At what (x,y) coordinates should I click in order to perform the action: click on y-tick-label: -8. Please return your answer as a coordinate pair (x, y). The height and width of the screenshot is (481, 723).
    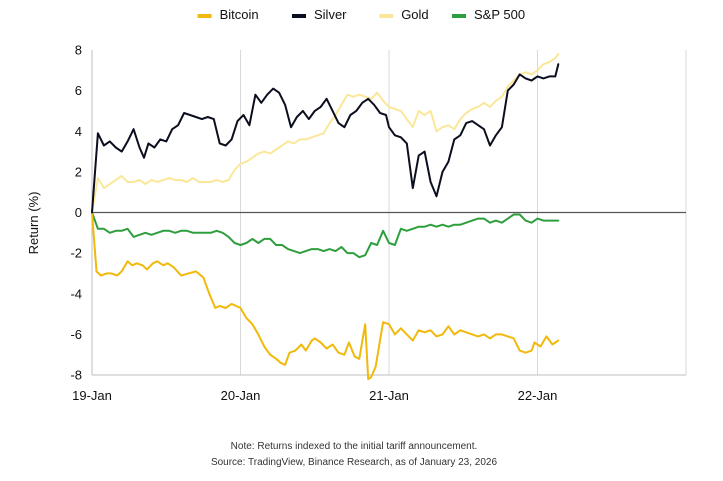
    Looking at the image, I should click on (76, 375).